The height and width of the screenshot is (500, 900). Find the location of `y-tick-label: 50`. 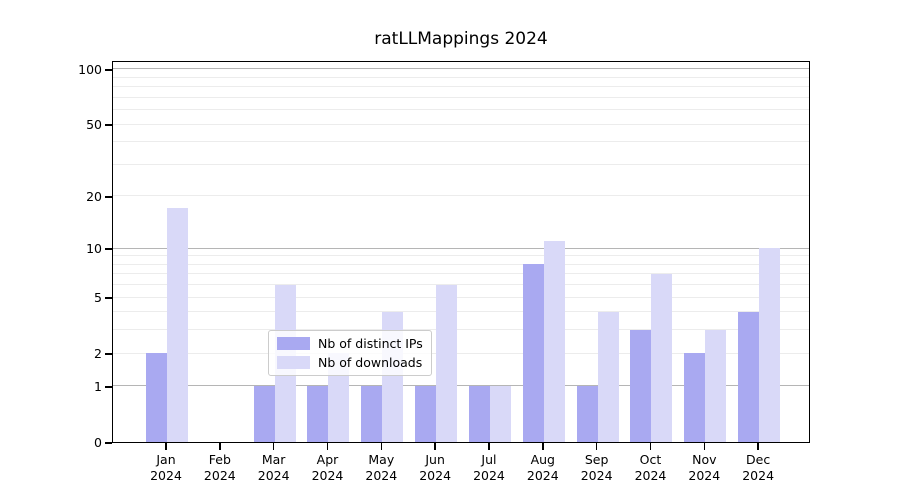

y-tick-label: 50 is located at coordinates (94, 125).